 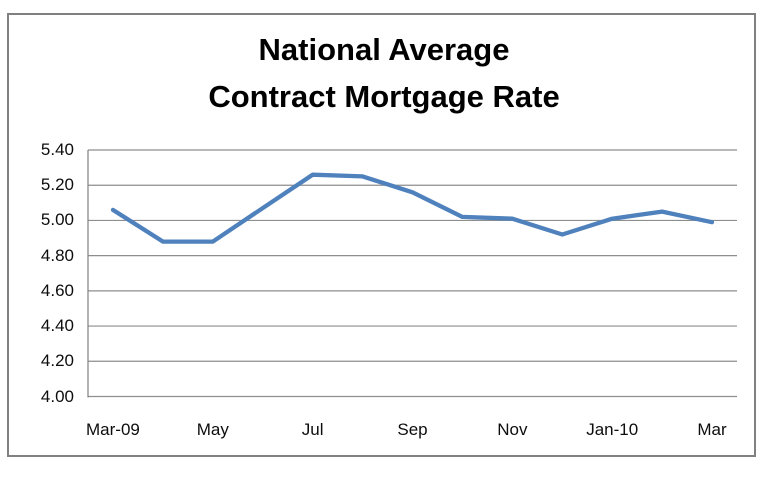 What do you see at coordinates (512, 429) in the screenshot?
I see `x-tick-label: Nov` at bounding box center [512, 429].